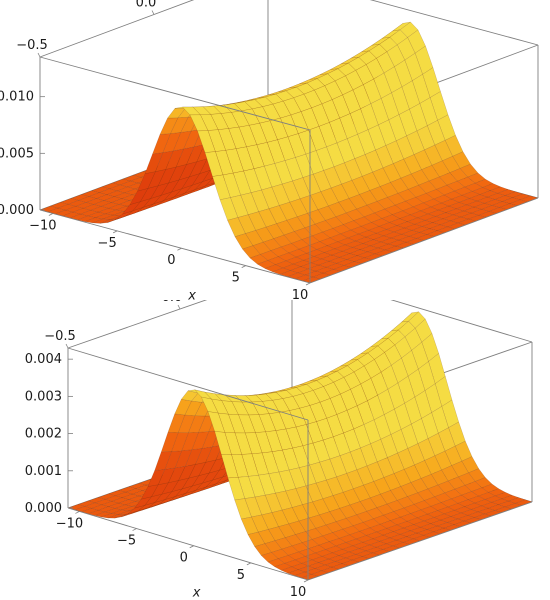  What do you see at coordinates (17, 97) in the screenshot?
I see `z-tick-label: 0.010` at bounding box center [17, 97].